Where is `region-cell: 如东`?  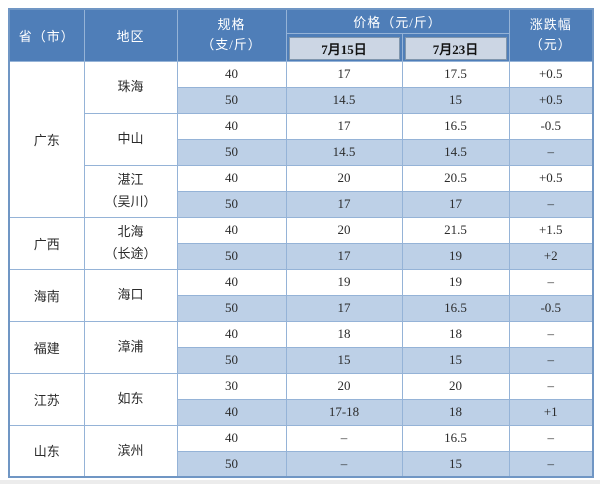 region-cell: 如东 is located at coordinates (130, 399).